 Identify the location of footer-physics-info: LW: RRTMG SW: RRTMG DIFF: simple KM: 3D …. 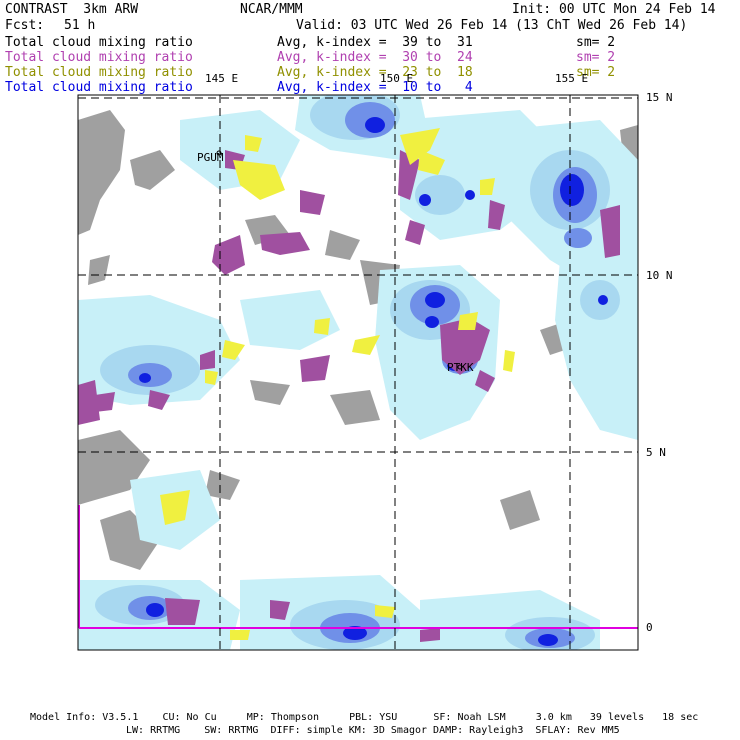
(373, 730).